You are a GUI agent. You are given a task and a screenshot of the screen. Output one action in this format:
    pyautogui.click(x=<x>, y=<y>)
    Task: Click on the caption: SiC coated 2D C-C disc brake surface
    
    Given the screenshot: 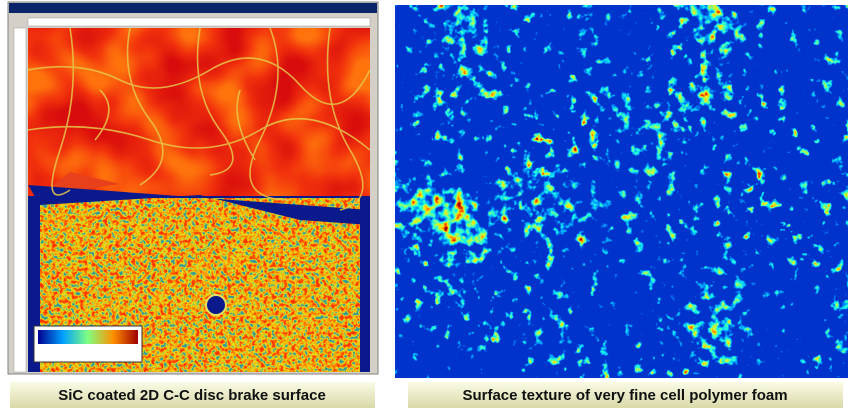 What is the action you would take?
    pyautogui.click(x=192, y=395)
    